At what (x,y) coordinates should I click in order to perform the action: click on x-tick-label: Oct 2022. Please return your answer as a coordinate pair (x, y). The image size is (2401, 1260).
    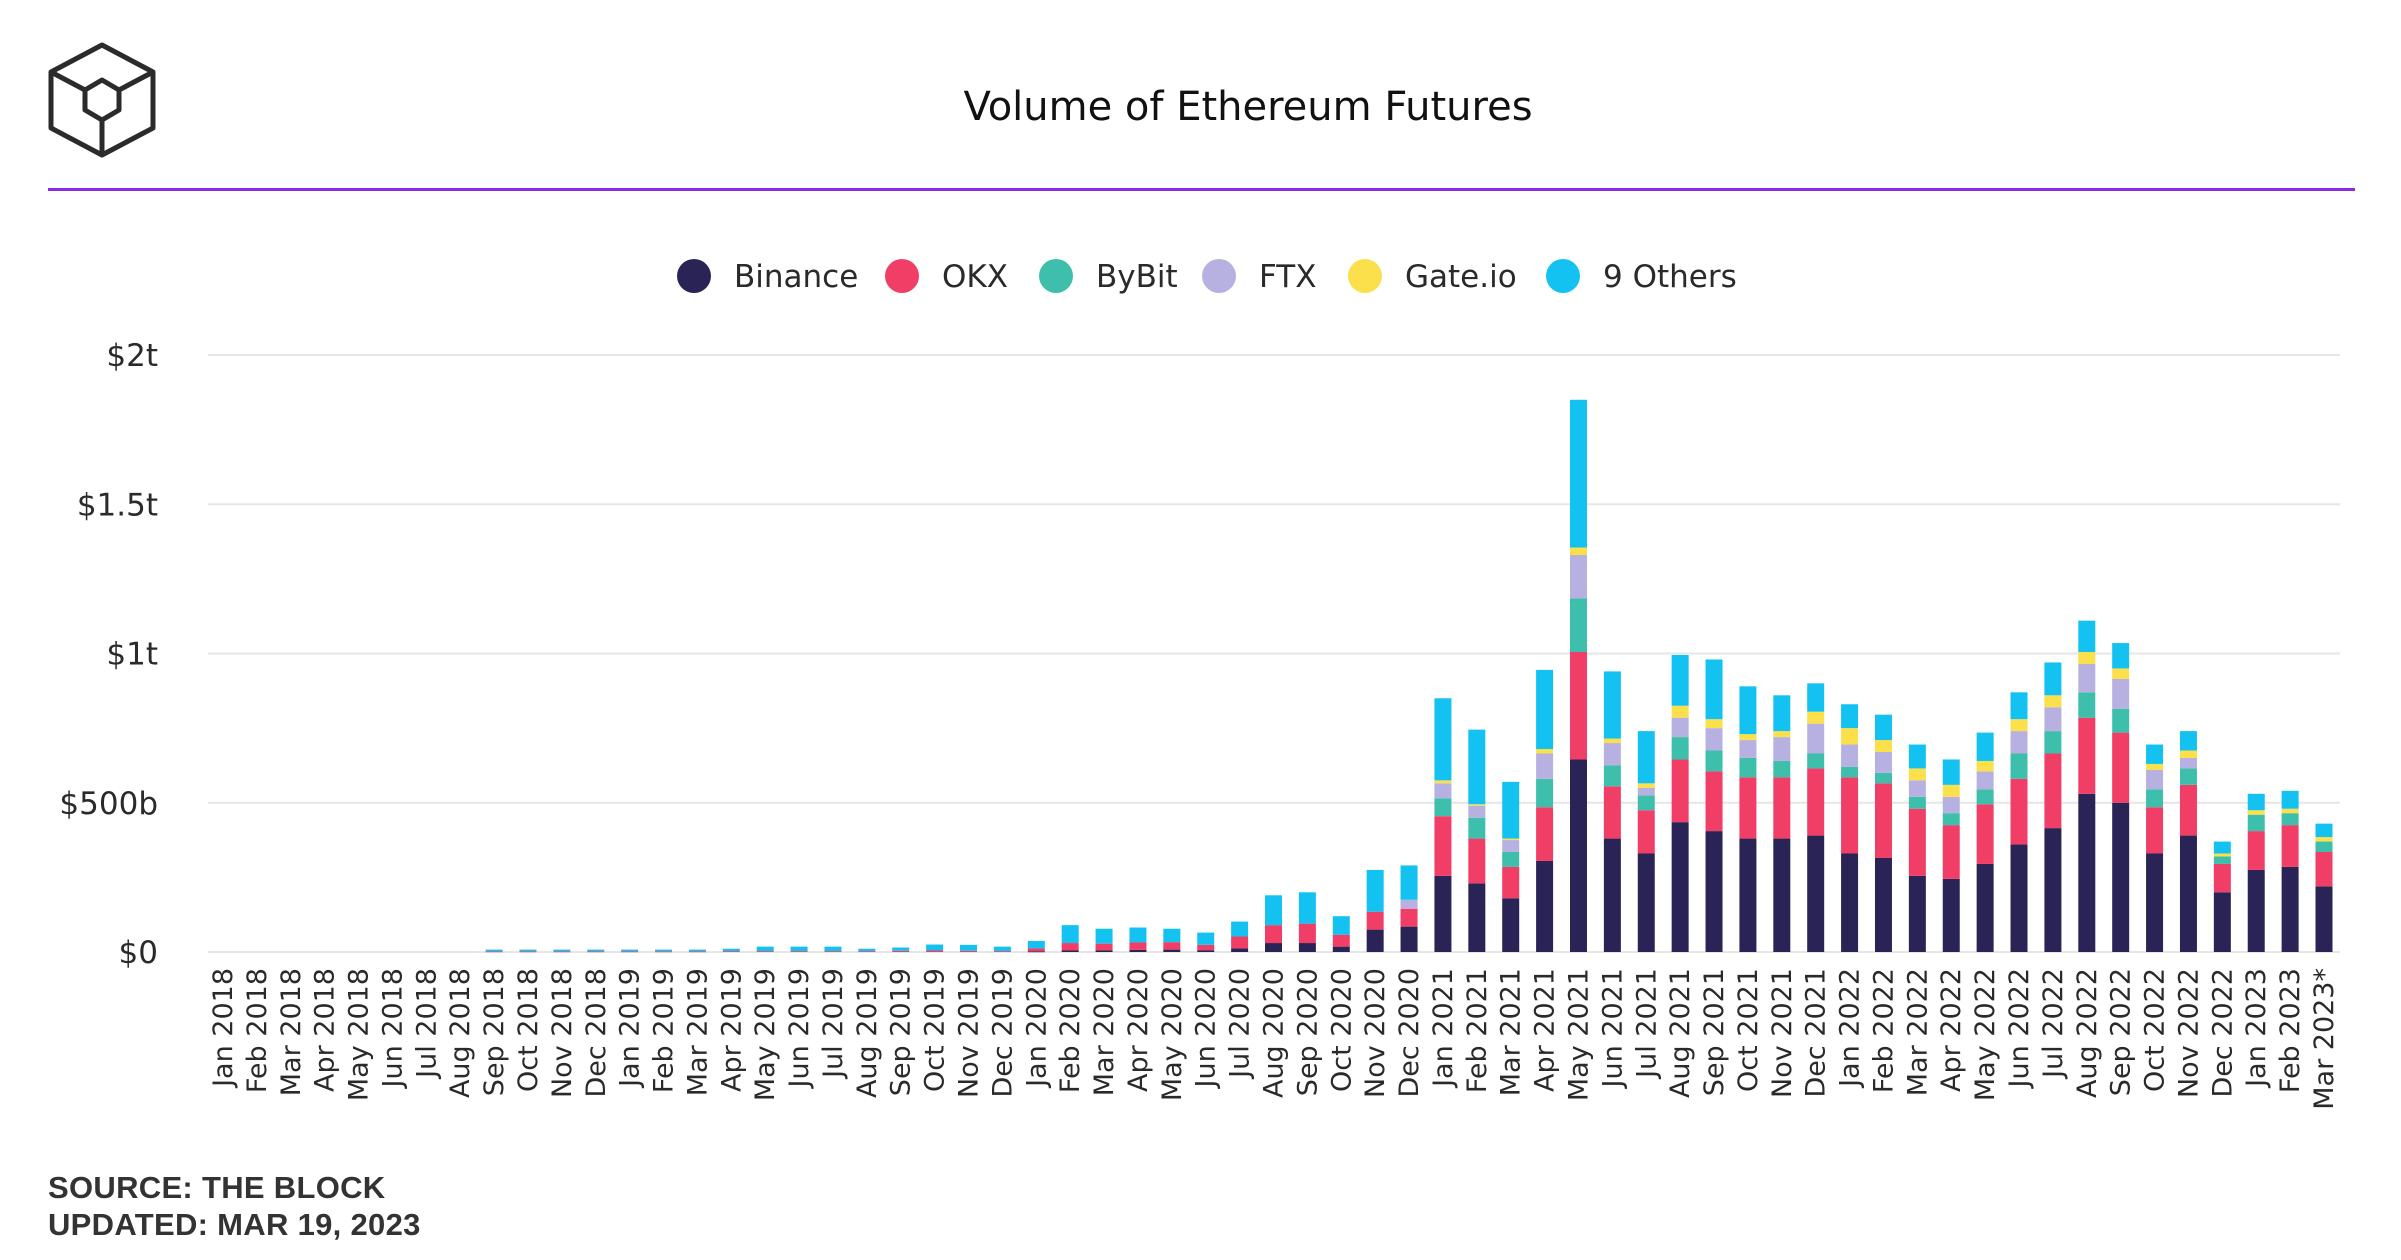
    Looking at the image, I should click on (2155, 1030).